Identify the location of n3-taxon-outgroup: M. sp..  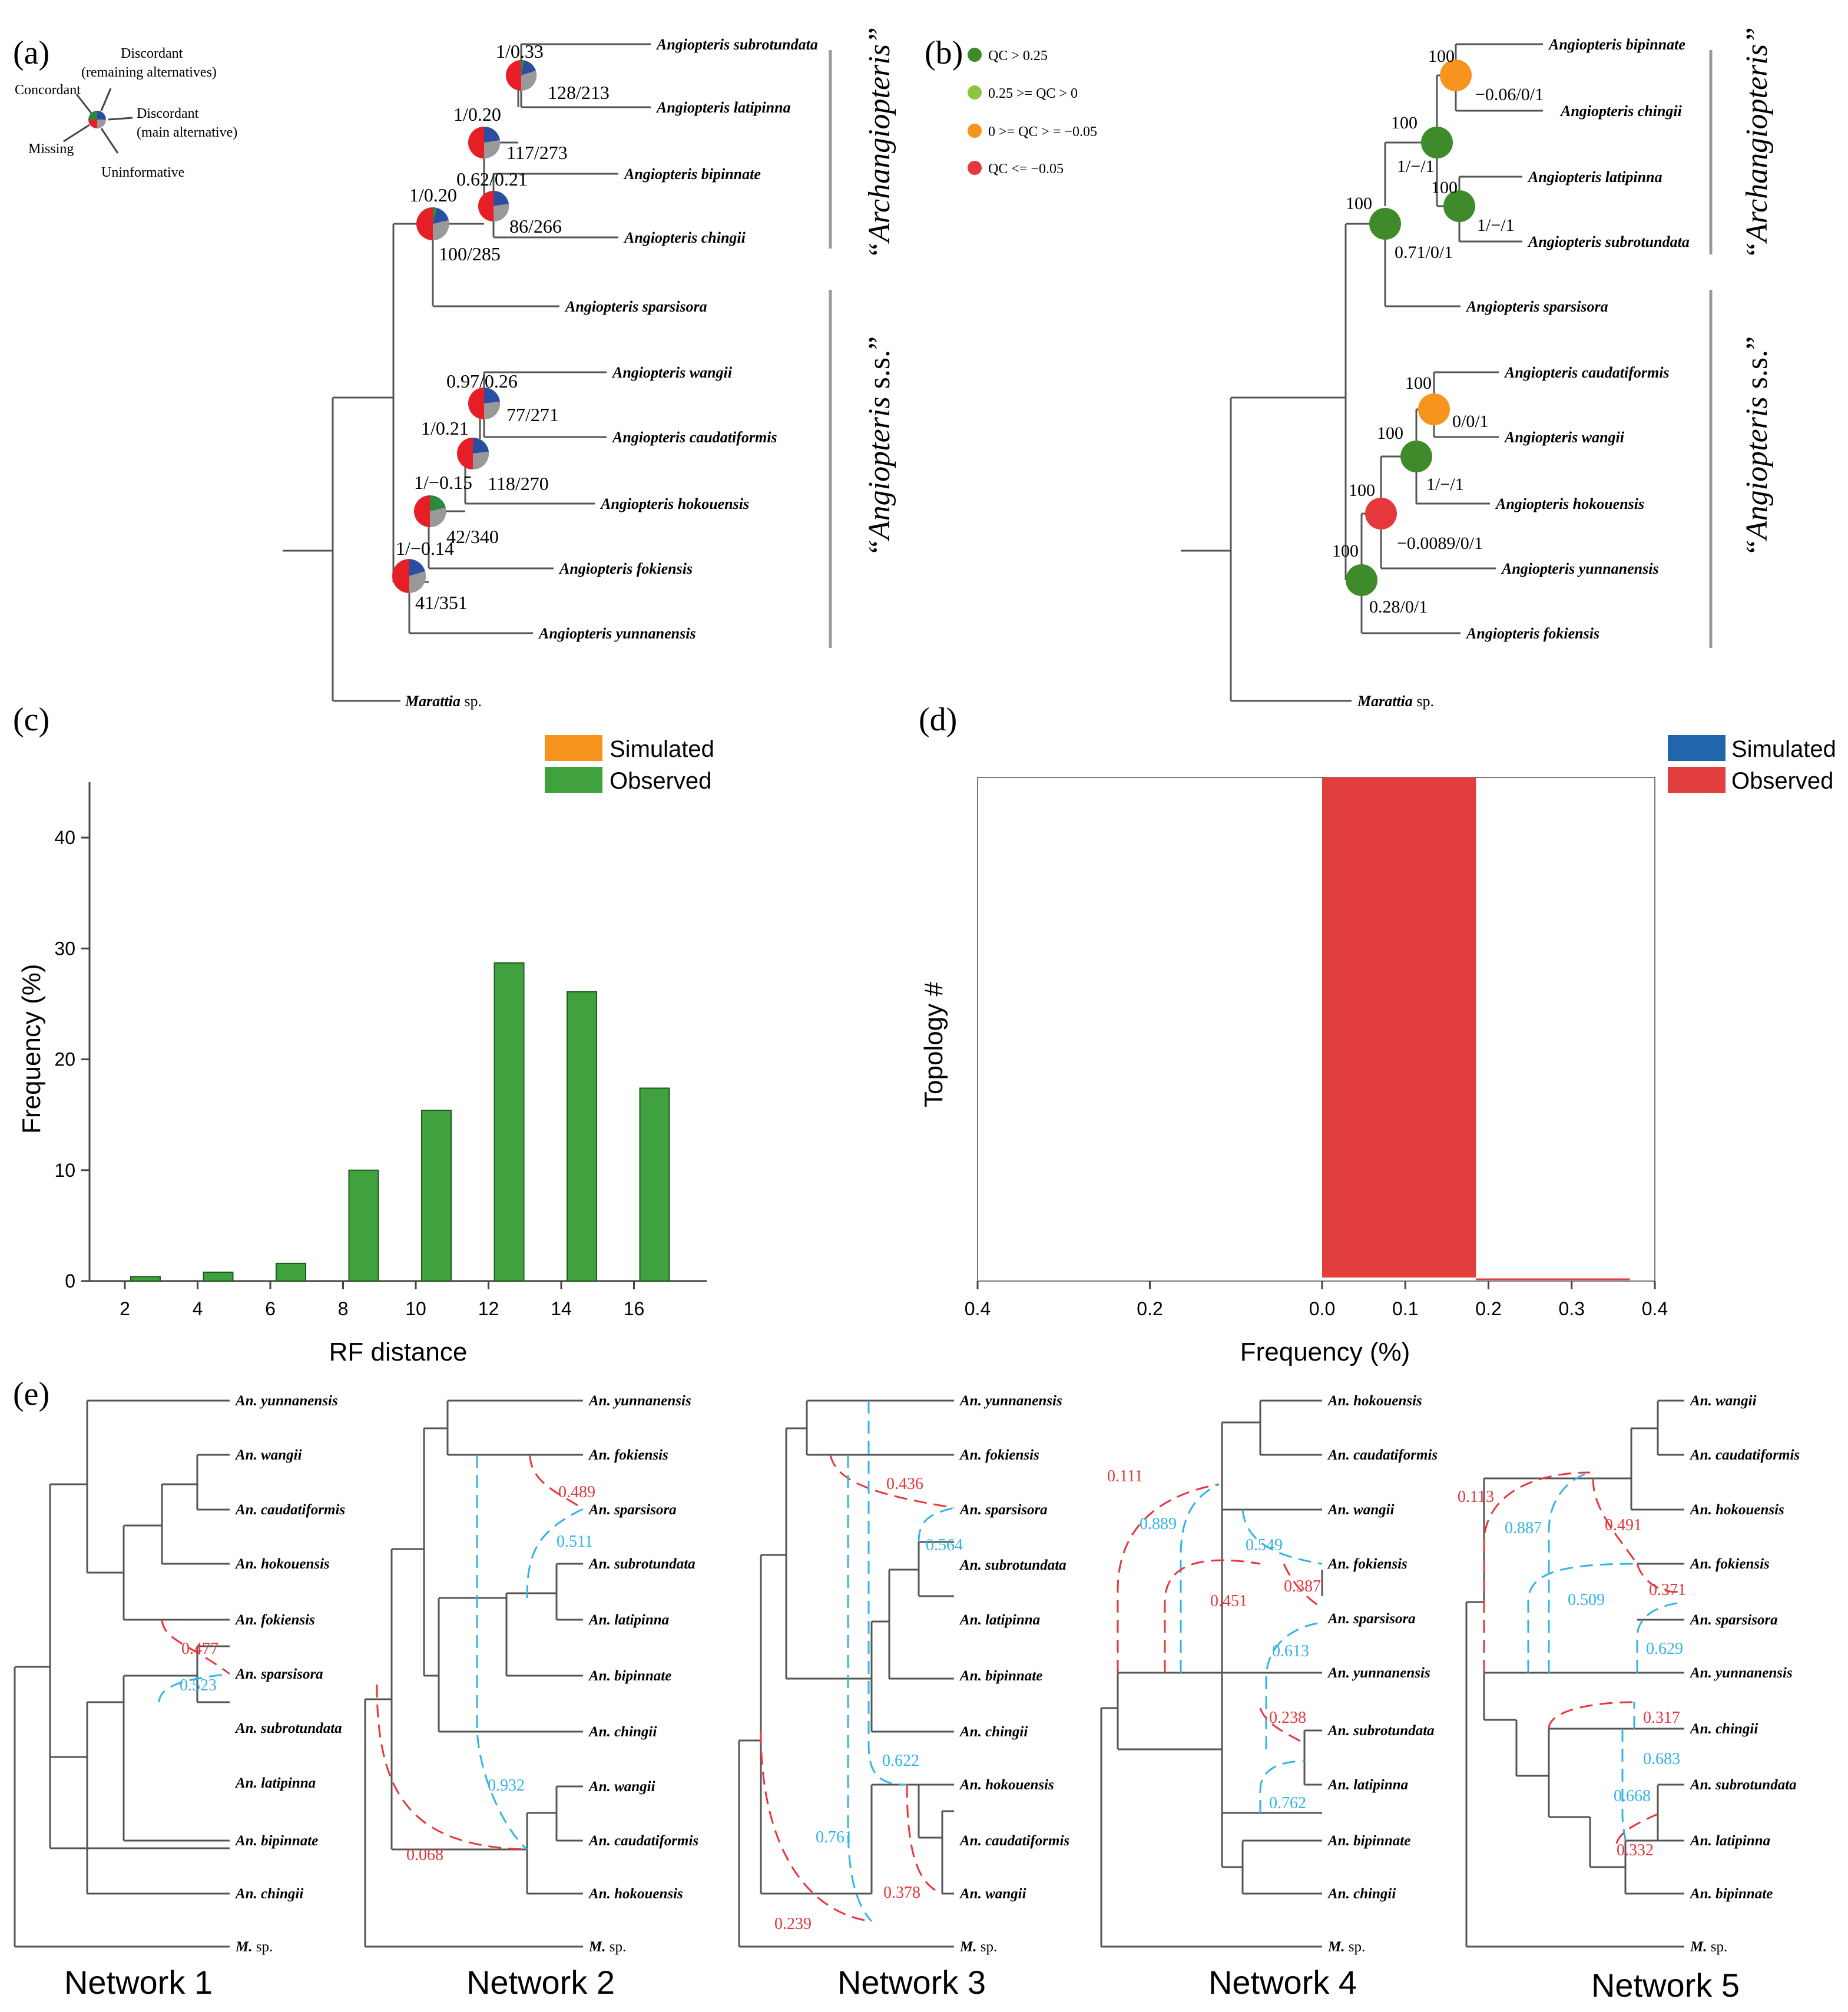
(978, 1947).